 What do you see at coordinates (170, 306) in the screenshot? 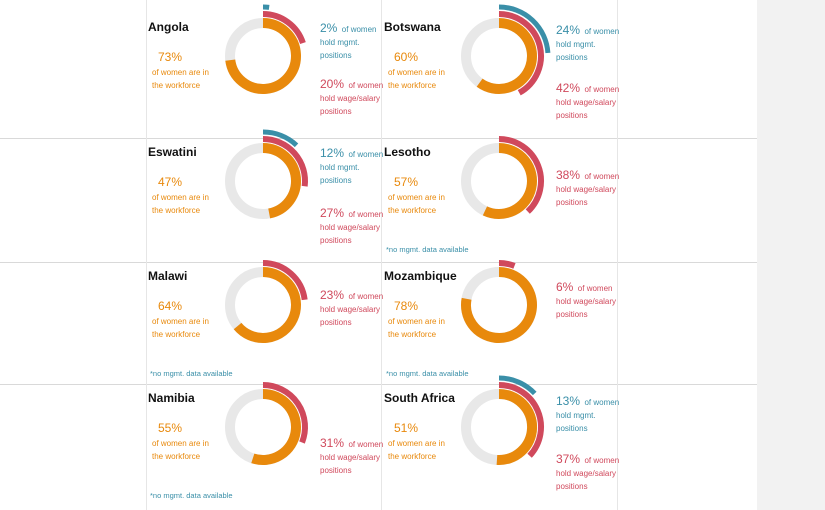
I see `workforce-pct: 64%` at bounding box center [170, 306].